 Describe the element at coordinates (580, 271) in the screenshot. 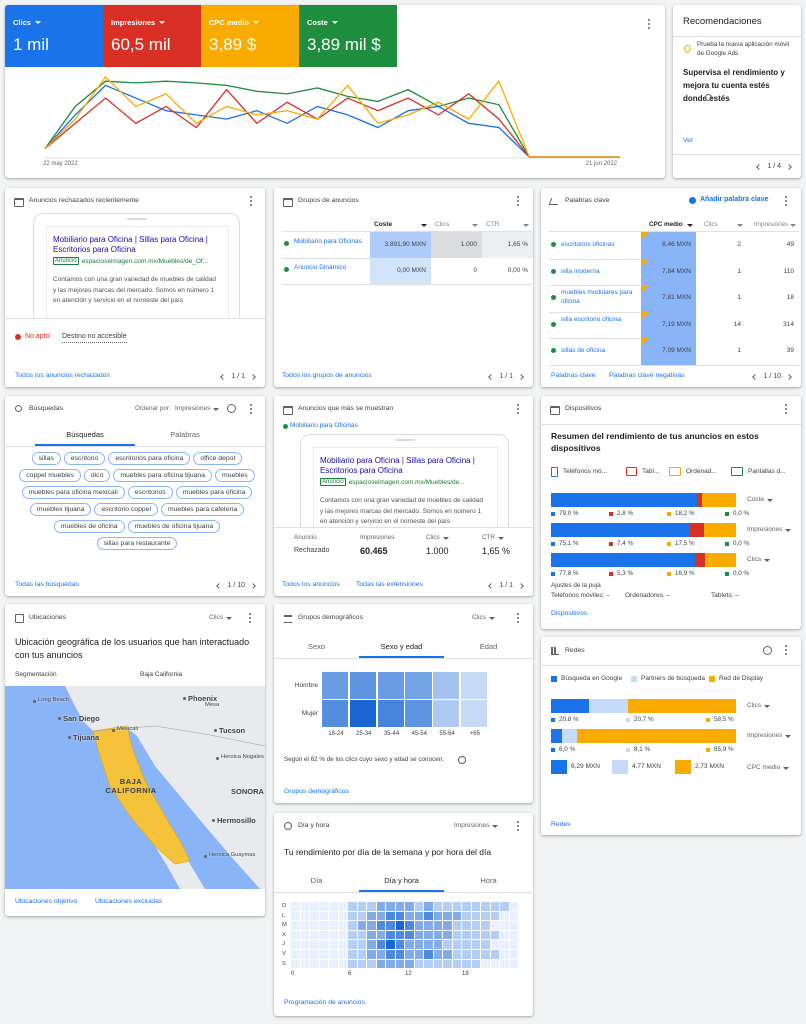

I see `row-name: silla moderna` at that location.